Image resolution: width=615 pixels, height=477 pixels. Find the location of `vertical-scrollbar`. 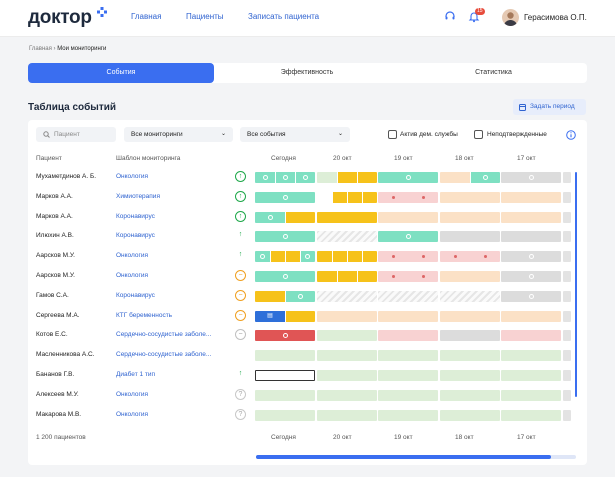

vertical-scrollbar is located at coordinates (576, 284).